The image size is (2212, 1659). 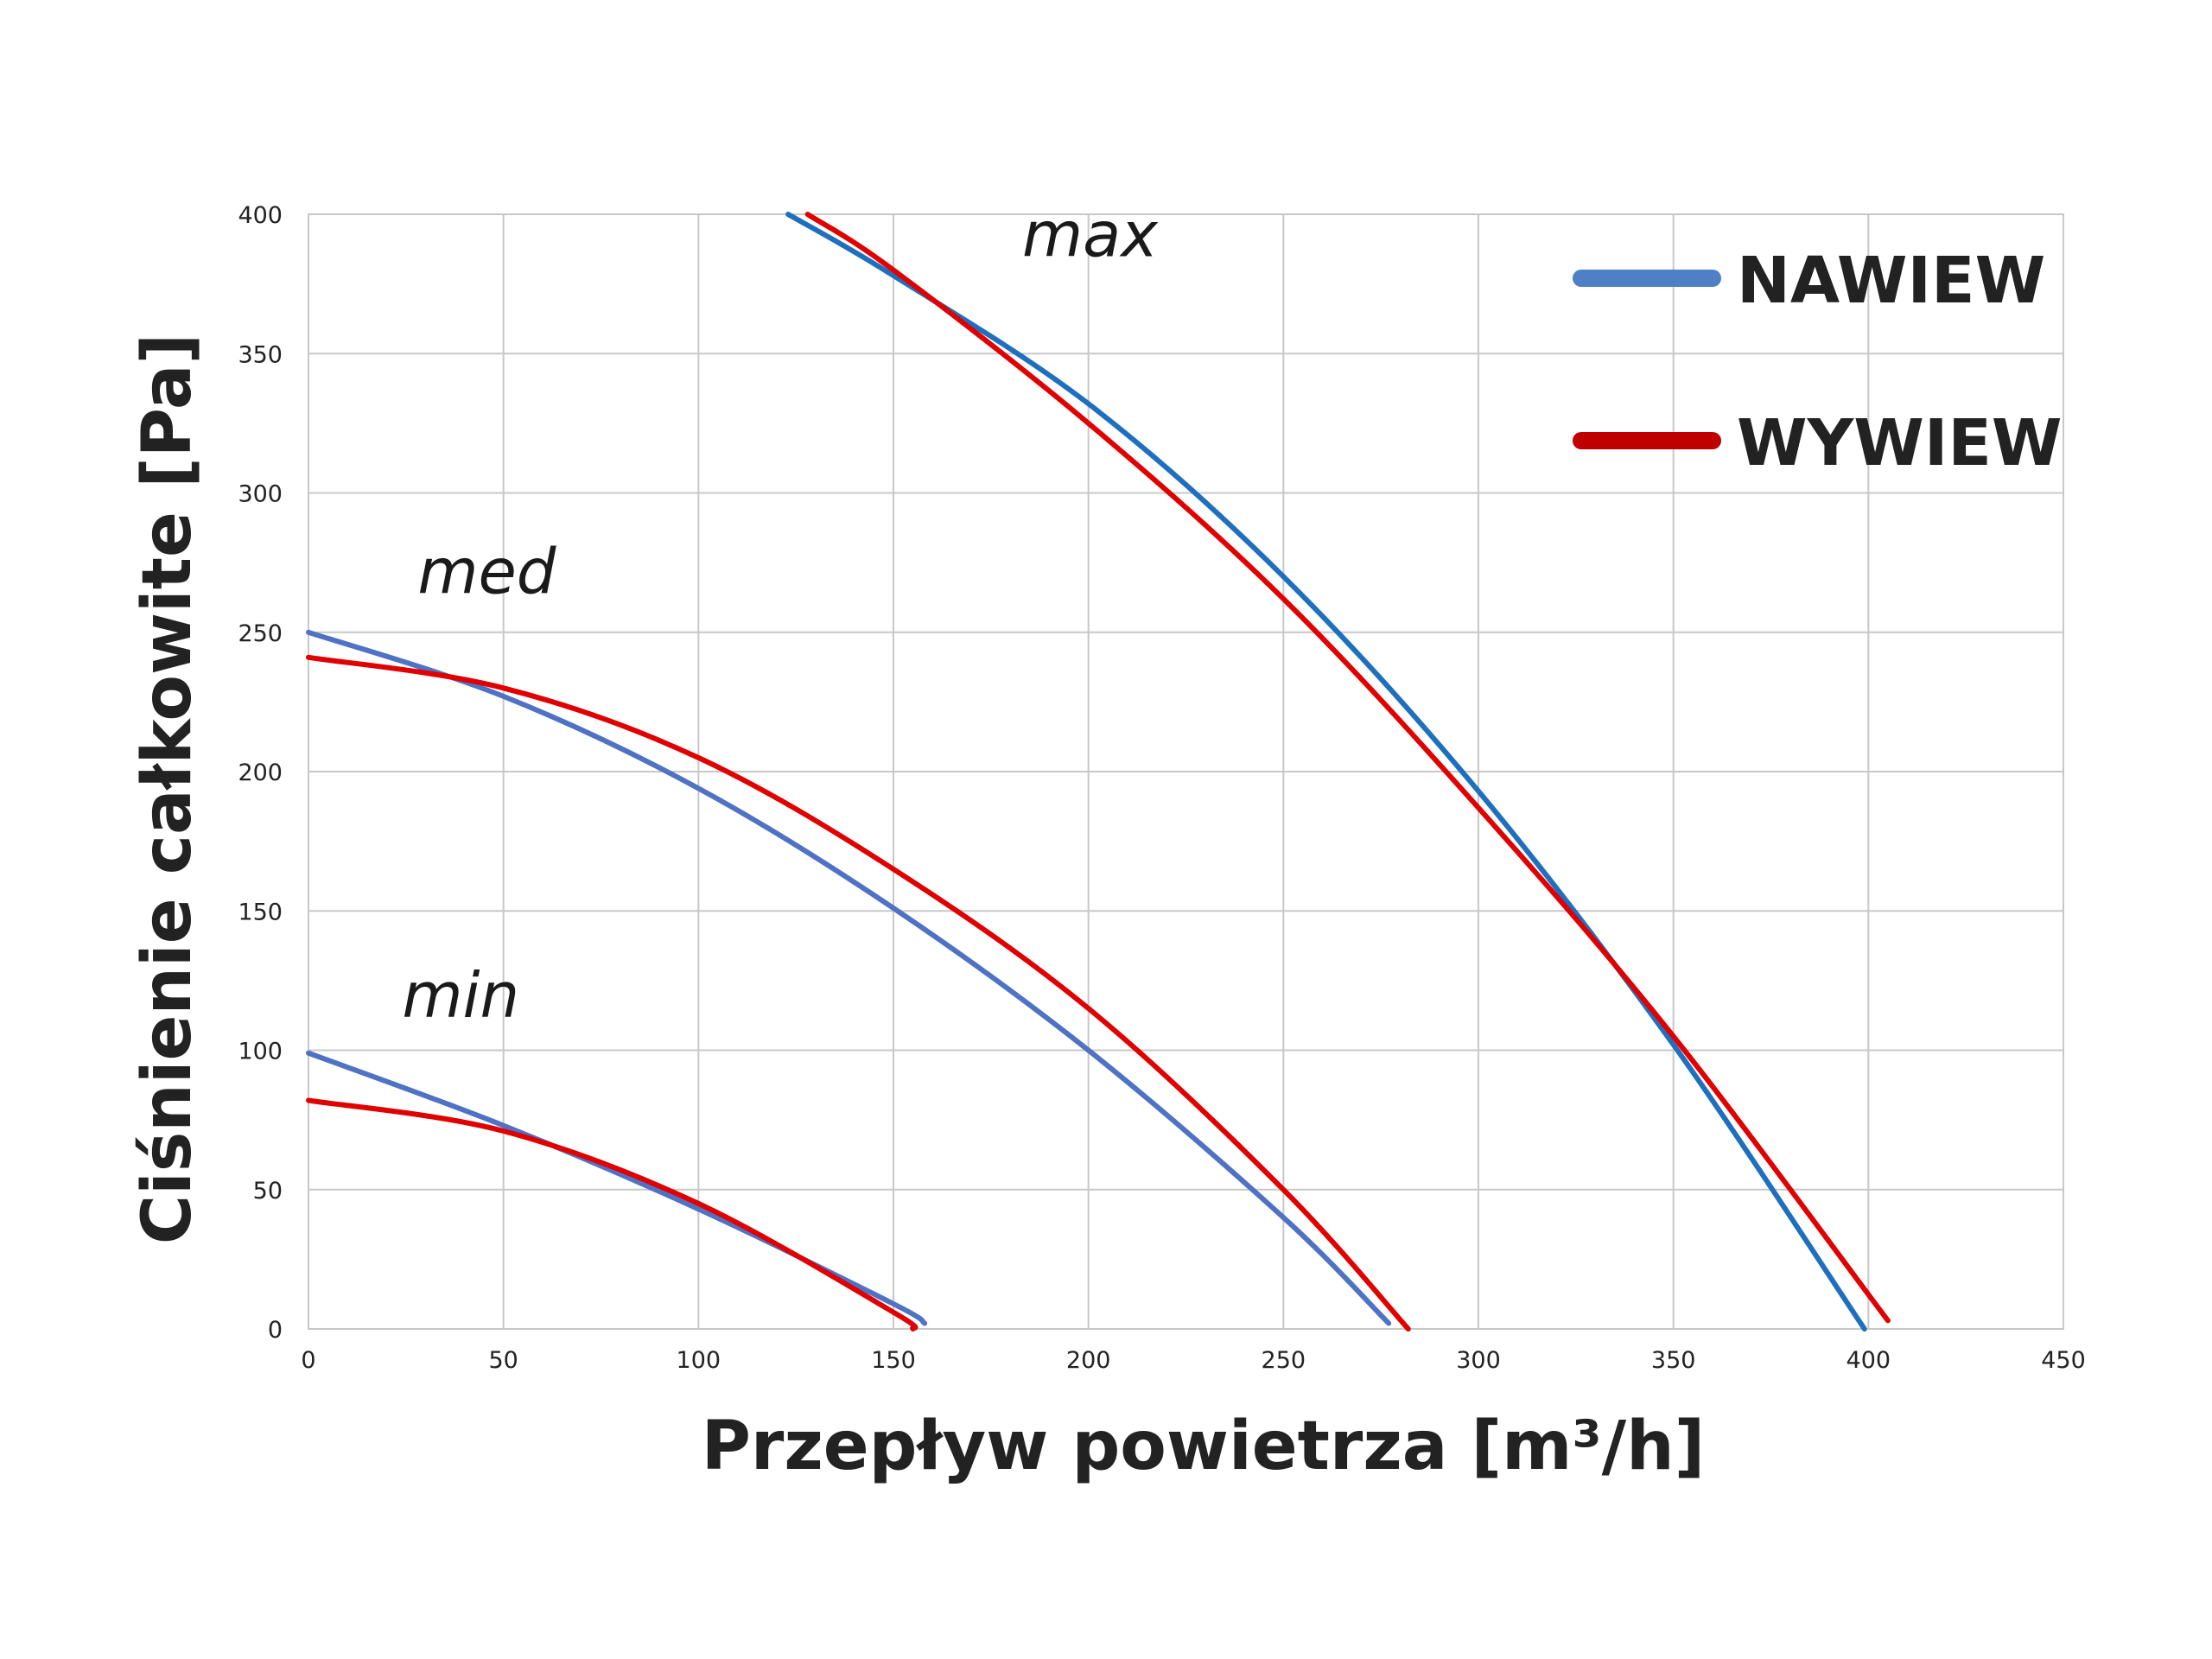 I want to click on x-tick-label: 100, so click(x=699, y=1360).